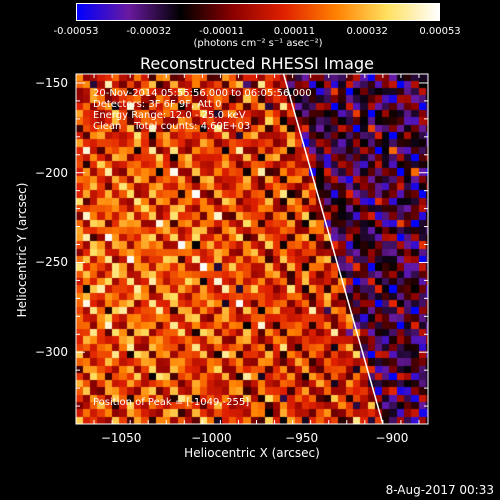 This screenshot has height=500, width=500. Describe the element at coordinates (302, 438) in the screenshot. I see `x-tick-label: −950` at that location.